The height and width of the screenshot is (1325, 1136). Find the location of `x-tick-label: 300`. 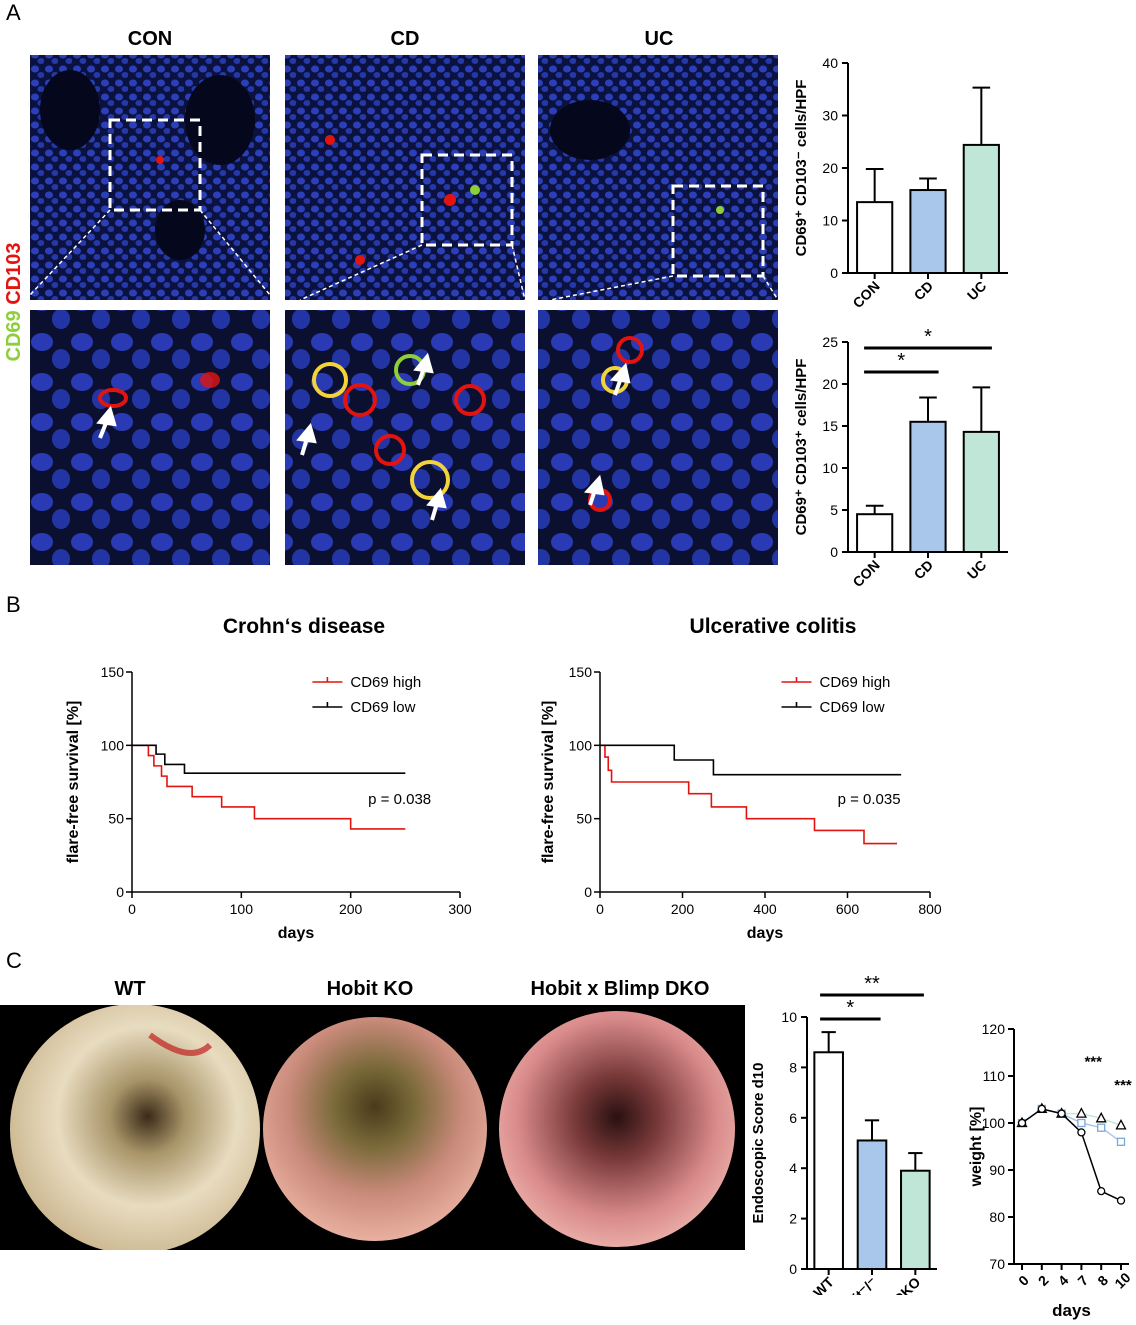

x-tick-label: 300 is located at coordinates (460, 909).